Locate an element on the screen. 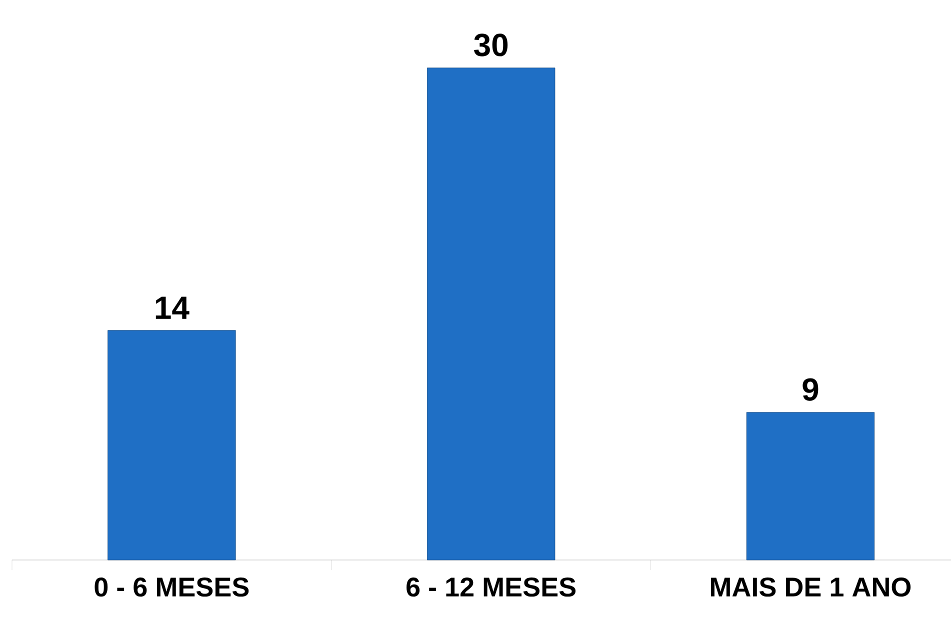 This screenshot has width=951, height=630. data-label: 30 is located at coordinates (491, 45).